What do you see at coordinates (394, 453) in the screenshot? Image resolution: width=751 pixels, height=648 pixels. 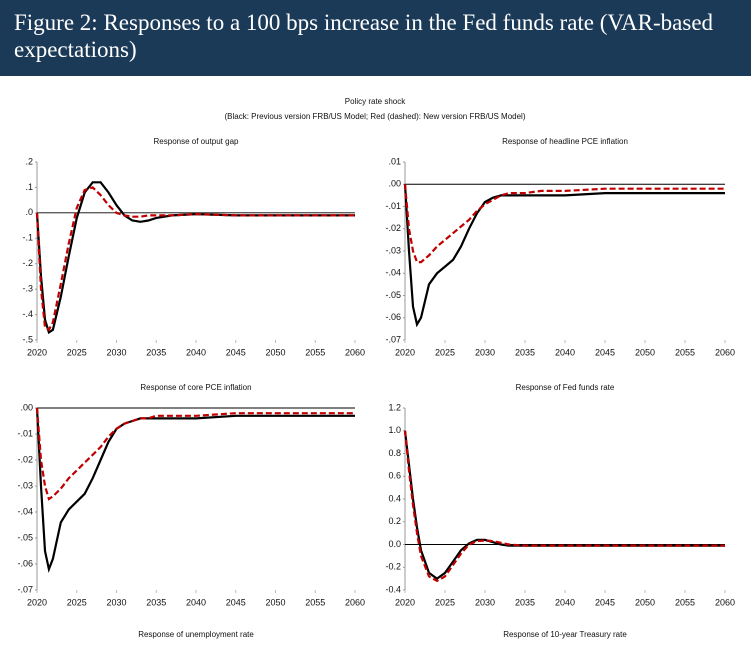 I see `y-tick-label: 0.8` at bounding box center [394, 453].